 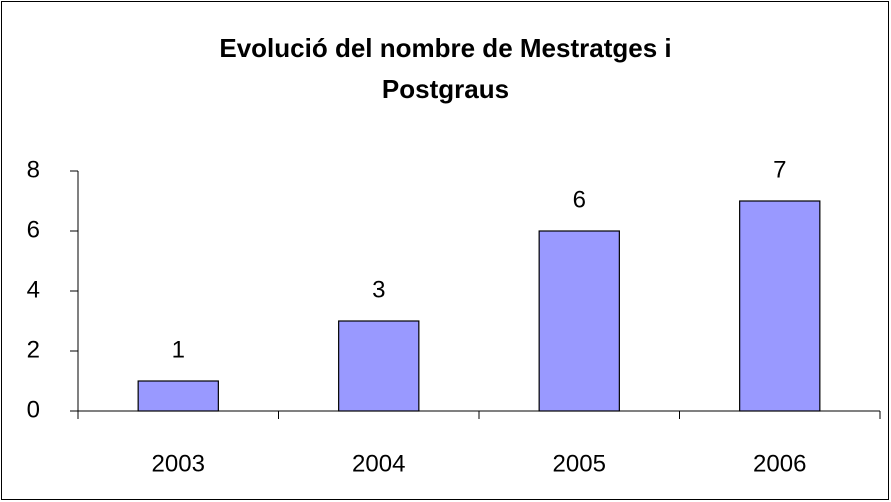 What do you see at coordinates (579, 463) in the screenshot?
I see `x-tick-label: 2005` at bounding box center [579, 463].